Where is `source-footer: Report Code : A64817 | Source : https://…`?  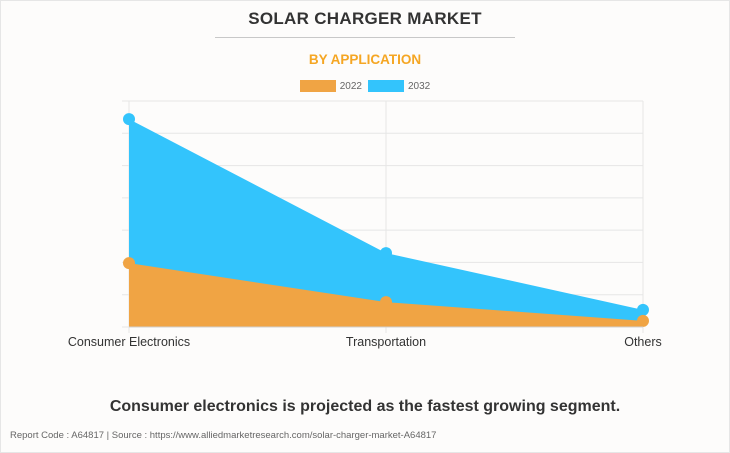 source-footer: Report Code : A64817 | Source : https://… is located at coordinates (223, 435).